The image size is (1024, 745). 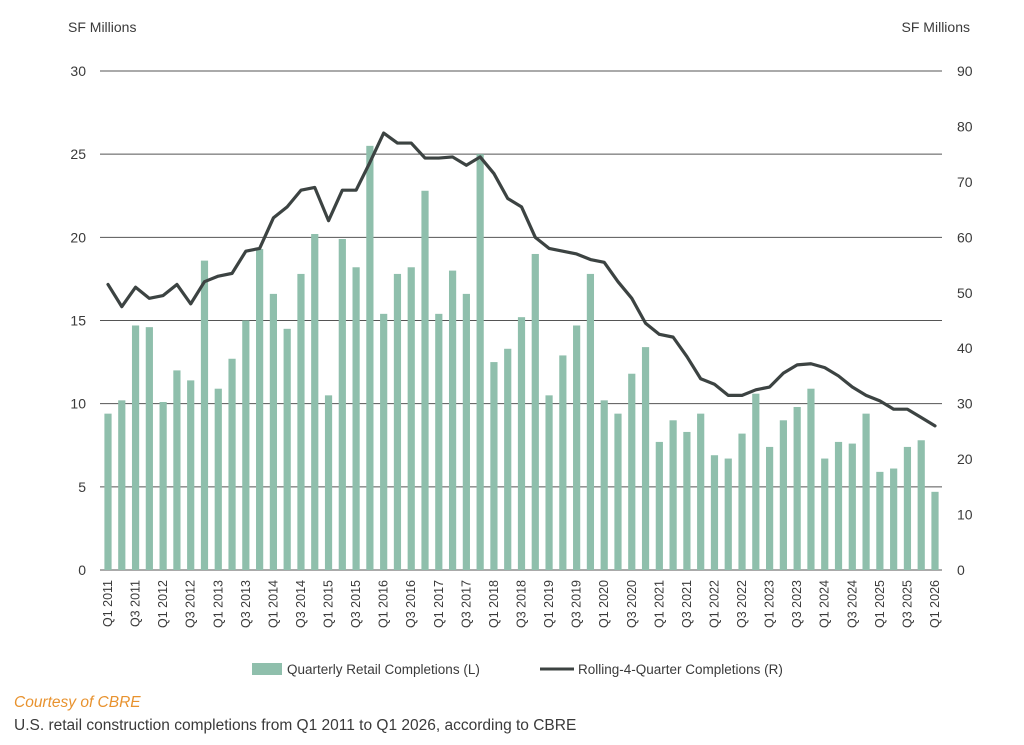 I want to click on credit-caption: Courtesy of CBRE, so click(x=77, y=702).